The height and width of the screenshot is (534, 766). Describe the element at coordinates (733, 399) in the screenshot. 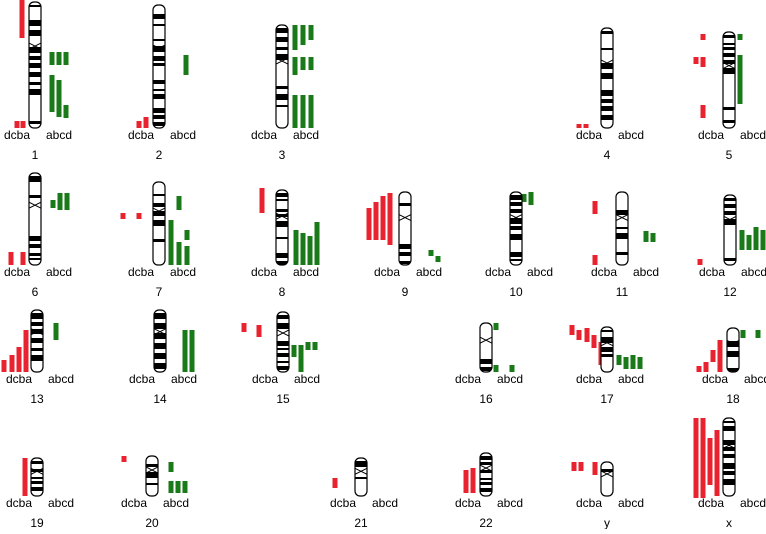

I see `chromosome-label: 18` at that location.